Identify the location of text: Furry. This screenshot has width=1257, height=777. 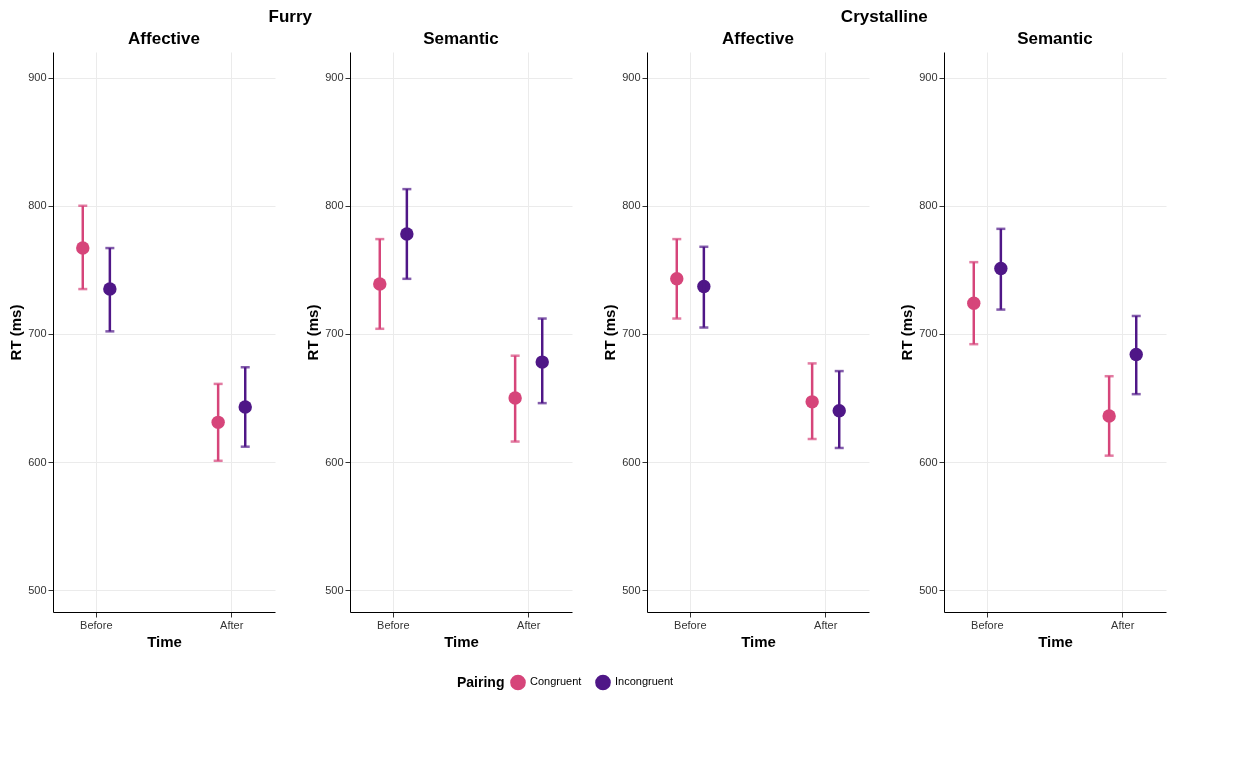
(290, 16).